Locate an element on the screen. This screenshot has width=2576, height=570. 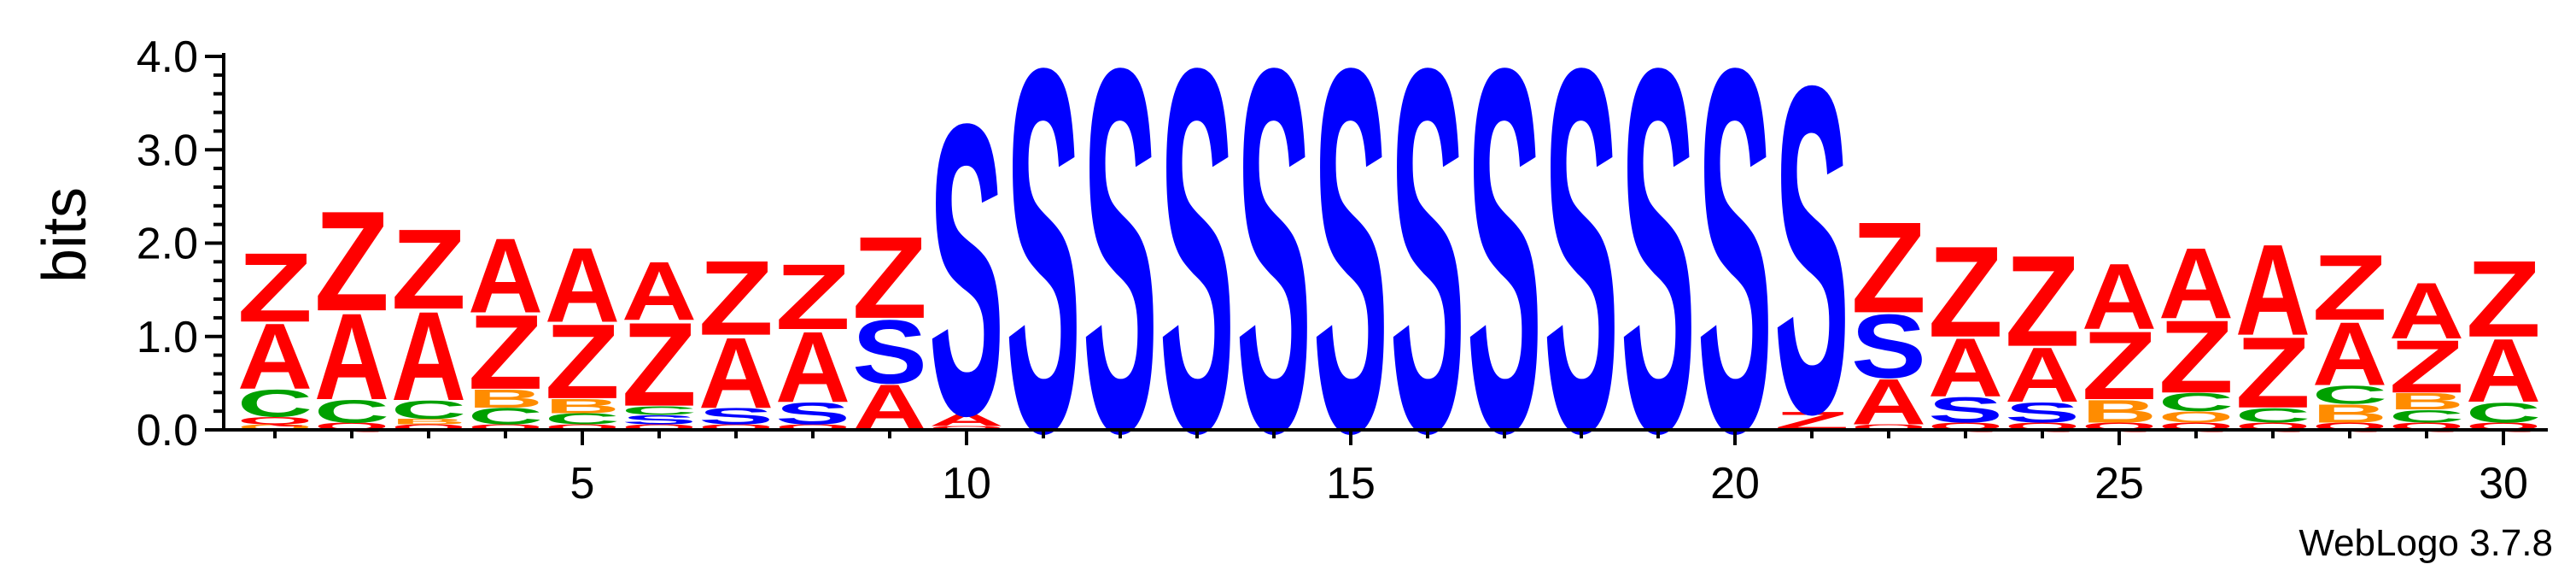
x-tick-label: 10 is located at coordinates (966, 484).